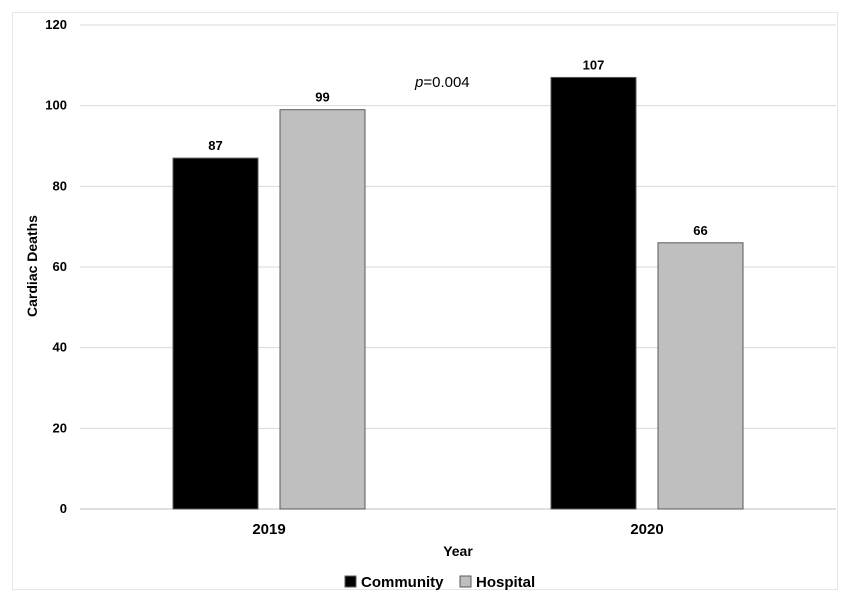 This screenshot has height=592, width=843. Describe the element at coordinates (700, 376) in the screenshot. I see `bar-hospital-2020` at that location.